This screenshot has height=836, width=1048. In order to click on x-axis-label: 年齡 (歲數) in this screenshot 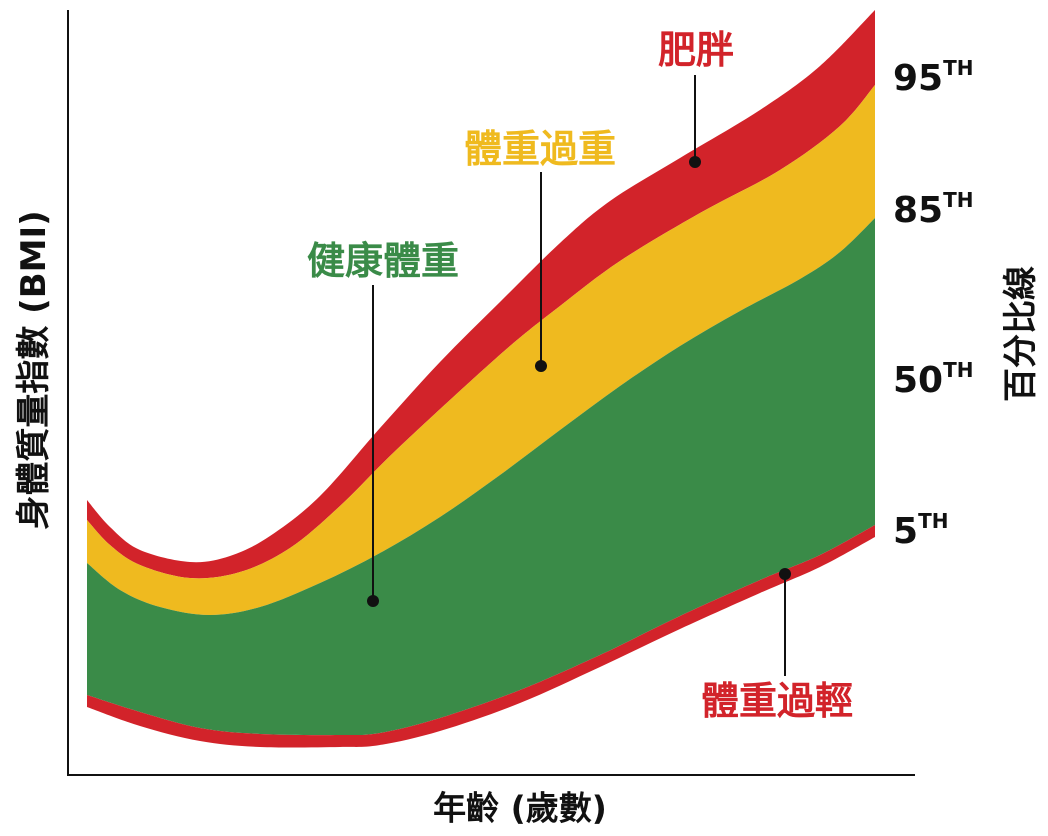, I will do `click(520, 808)`.